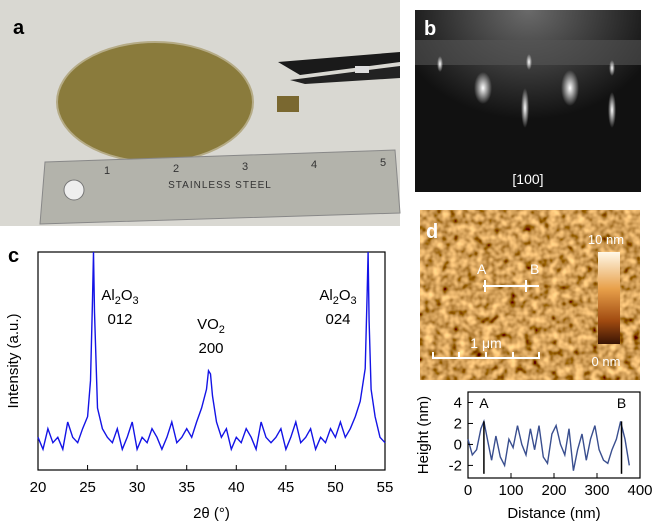  I want to click on tweezers-mark, so click(362, 69).